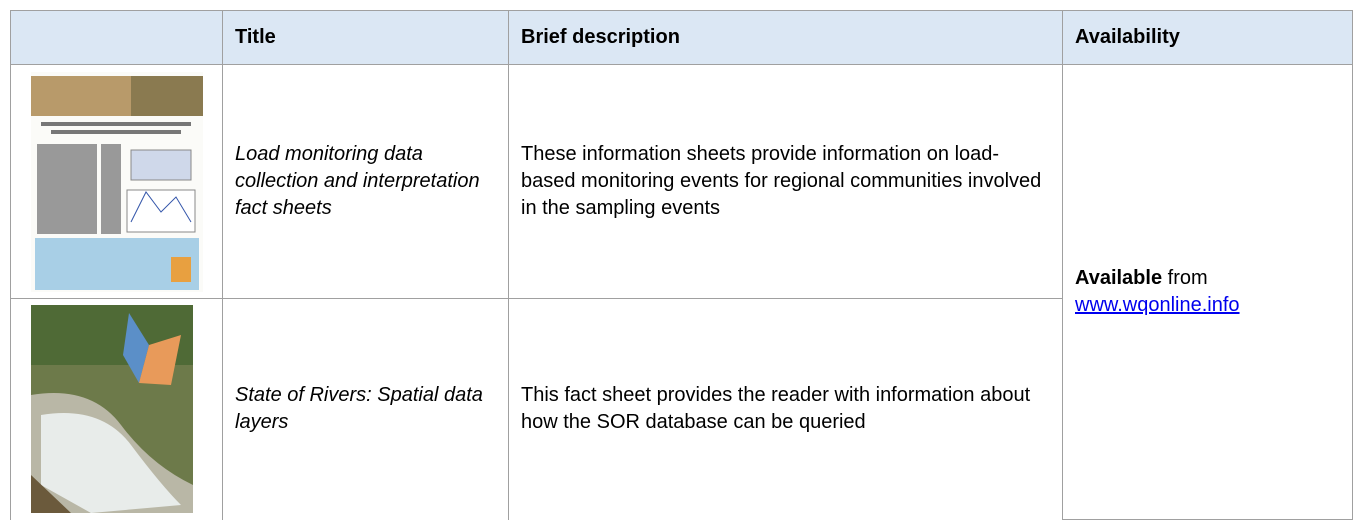 The image size is (1362, 520). I want to click on fact-sheet-thumbnail, so click(116, 181).